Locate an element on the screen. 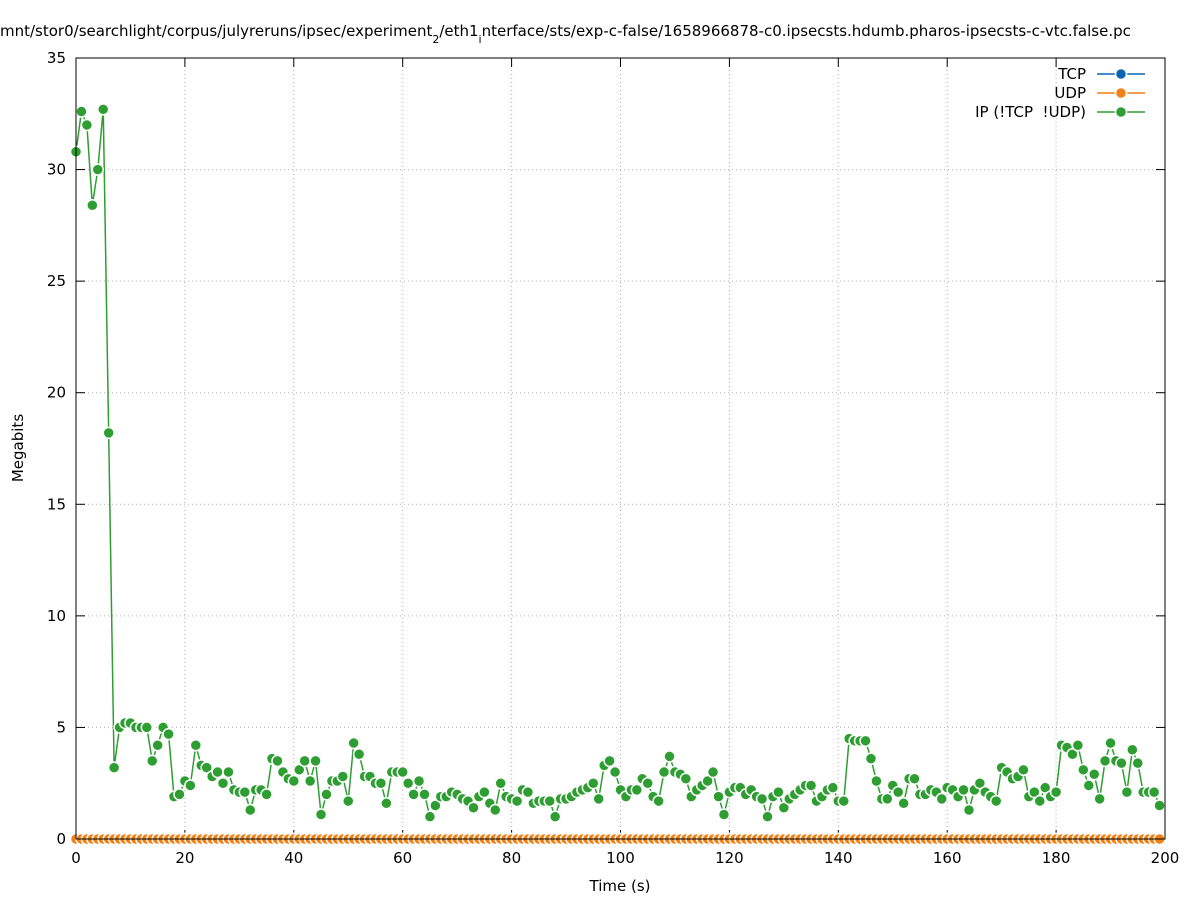 This screenshot has width=1197, height=900. legend-label: IP (!TCP !UDP) is located at coordinates (1030, 112).